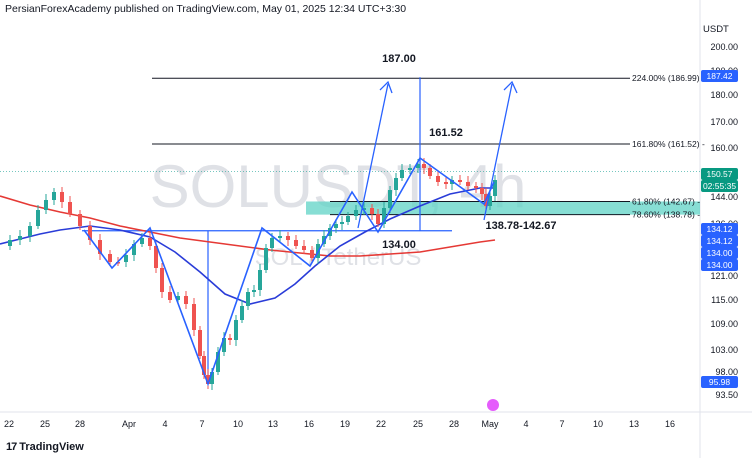 The height and width of the screenshot is (458, 752). I want to click on y-tick-label: 109.00, so click(724, 324).